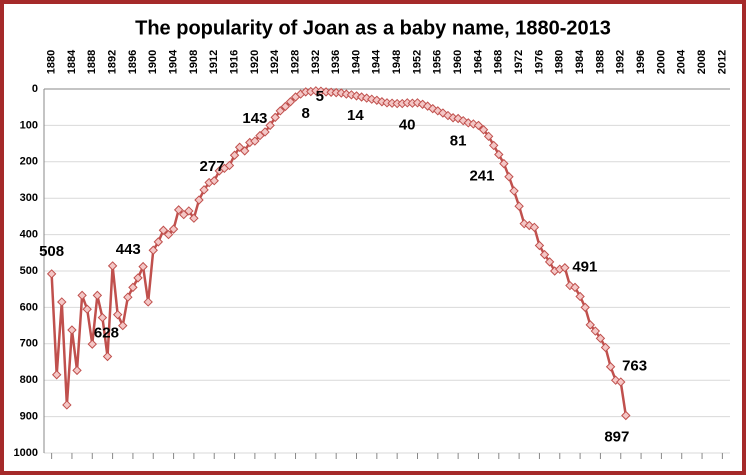 This screenshot has height=475, width=746. Describe the element at coordinates (153, 62) in the screenshot. I see `x-tick-label: 1900` at that location.